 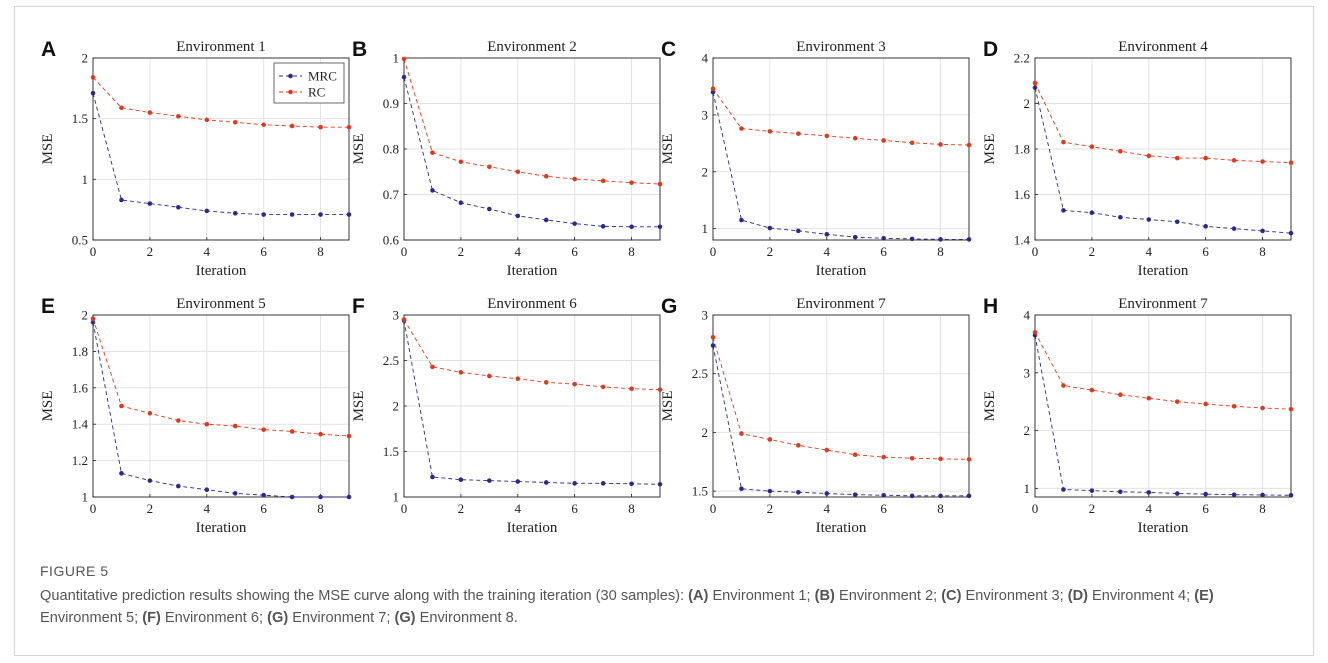 What do you see at coordinates (888, 596) in the screenshot?
I see `caption-text: Environment 2;` at bounding box center [888, 596].